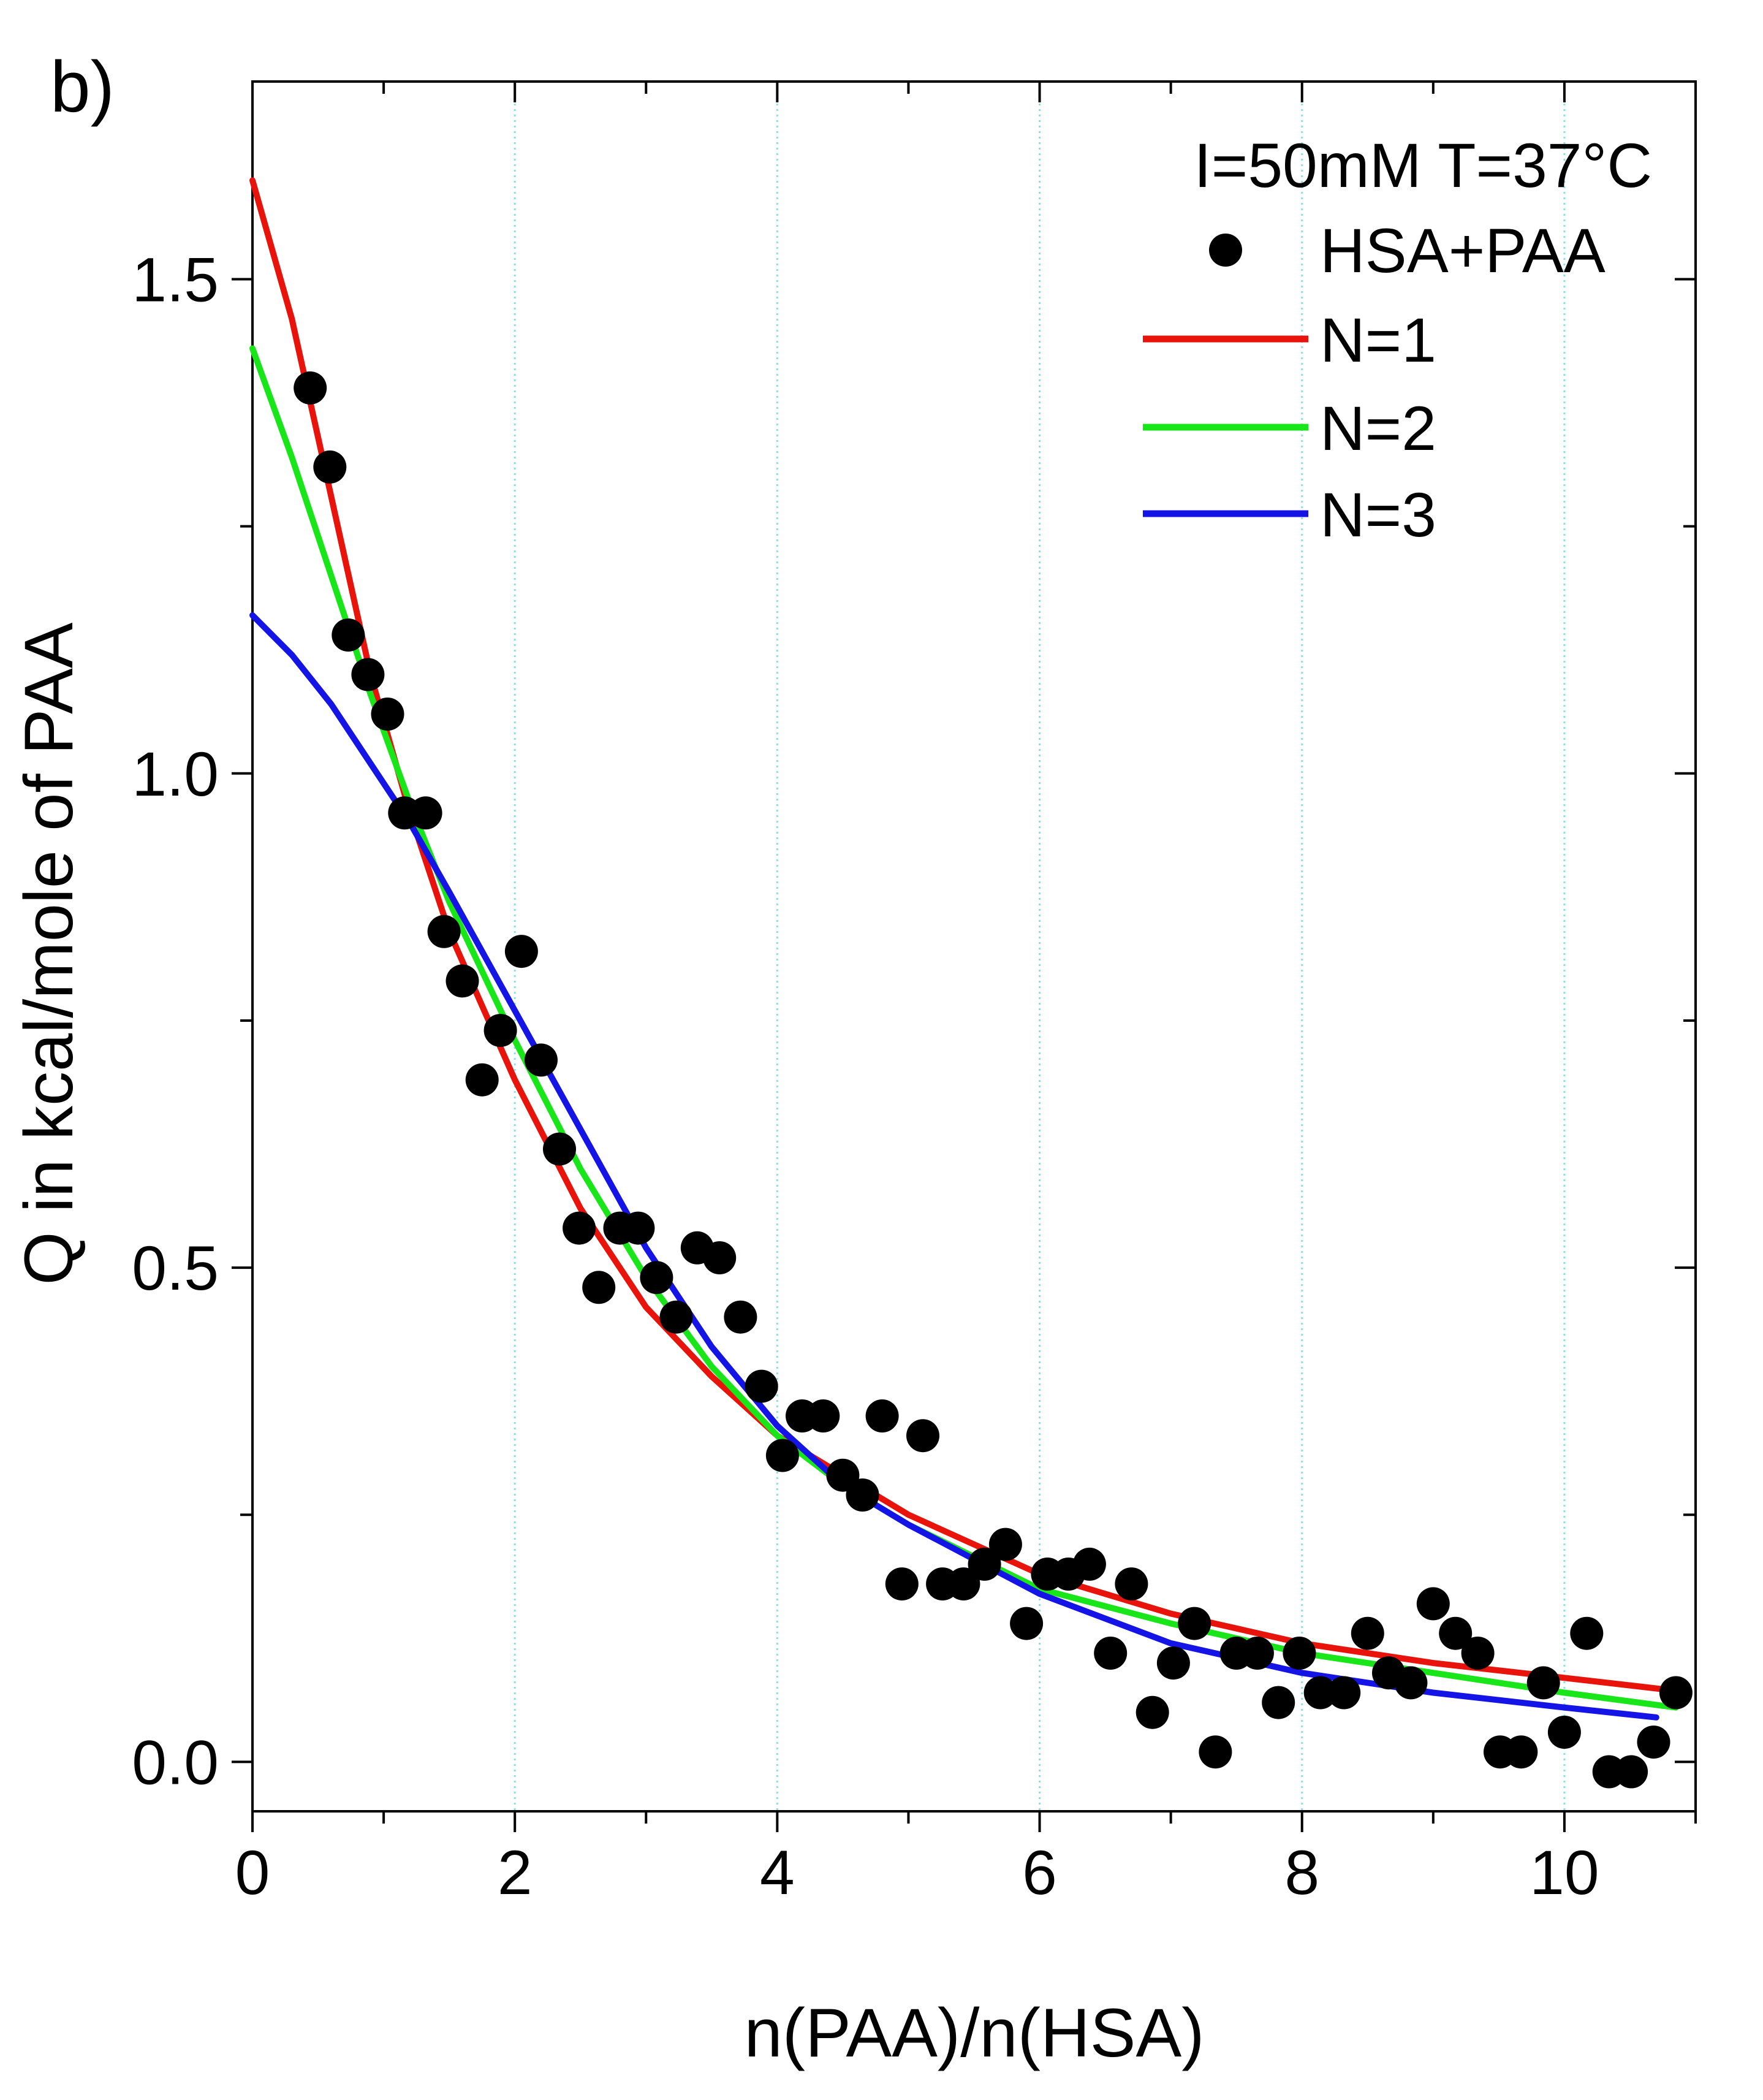 The image size is (1763, 2100). Describe the element at coordinates (1564, 1873) in the screenshot. I see `x-tick-label: 10` at that location.